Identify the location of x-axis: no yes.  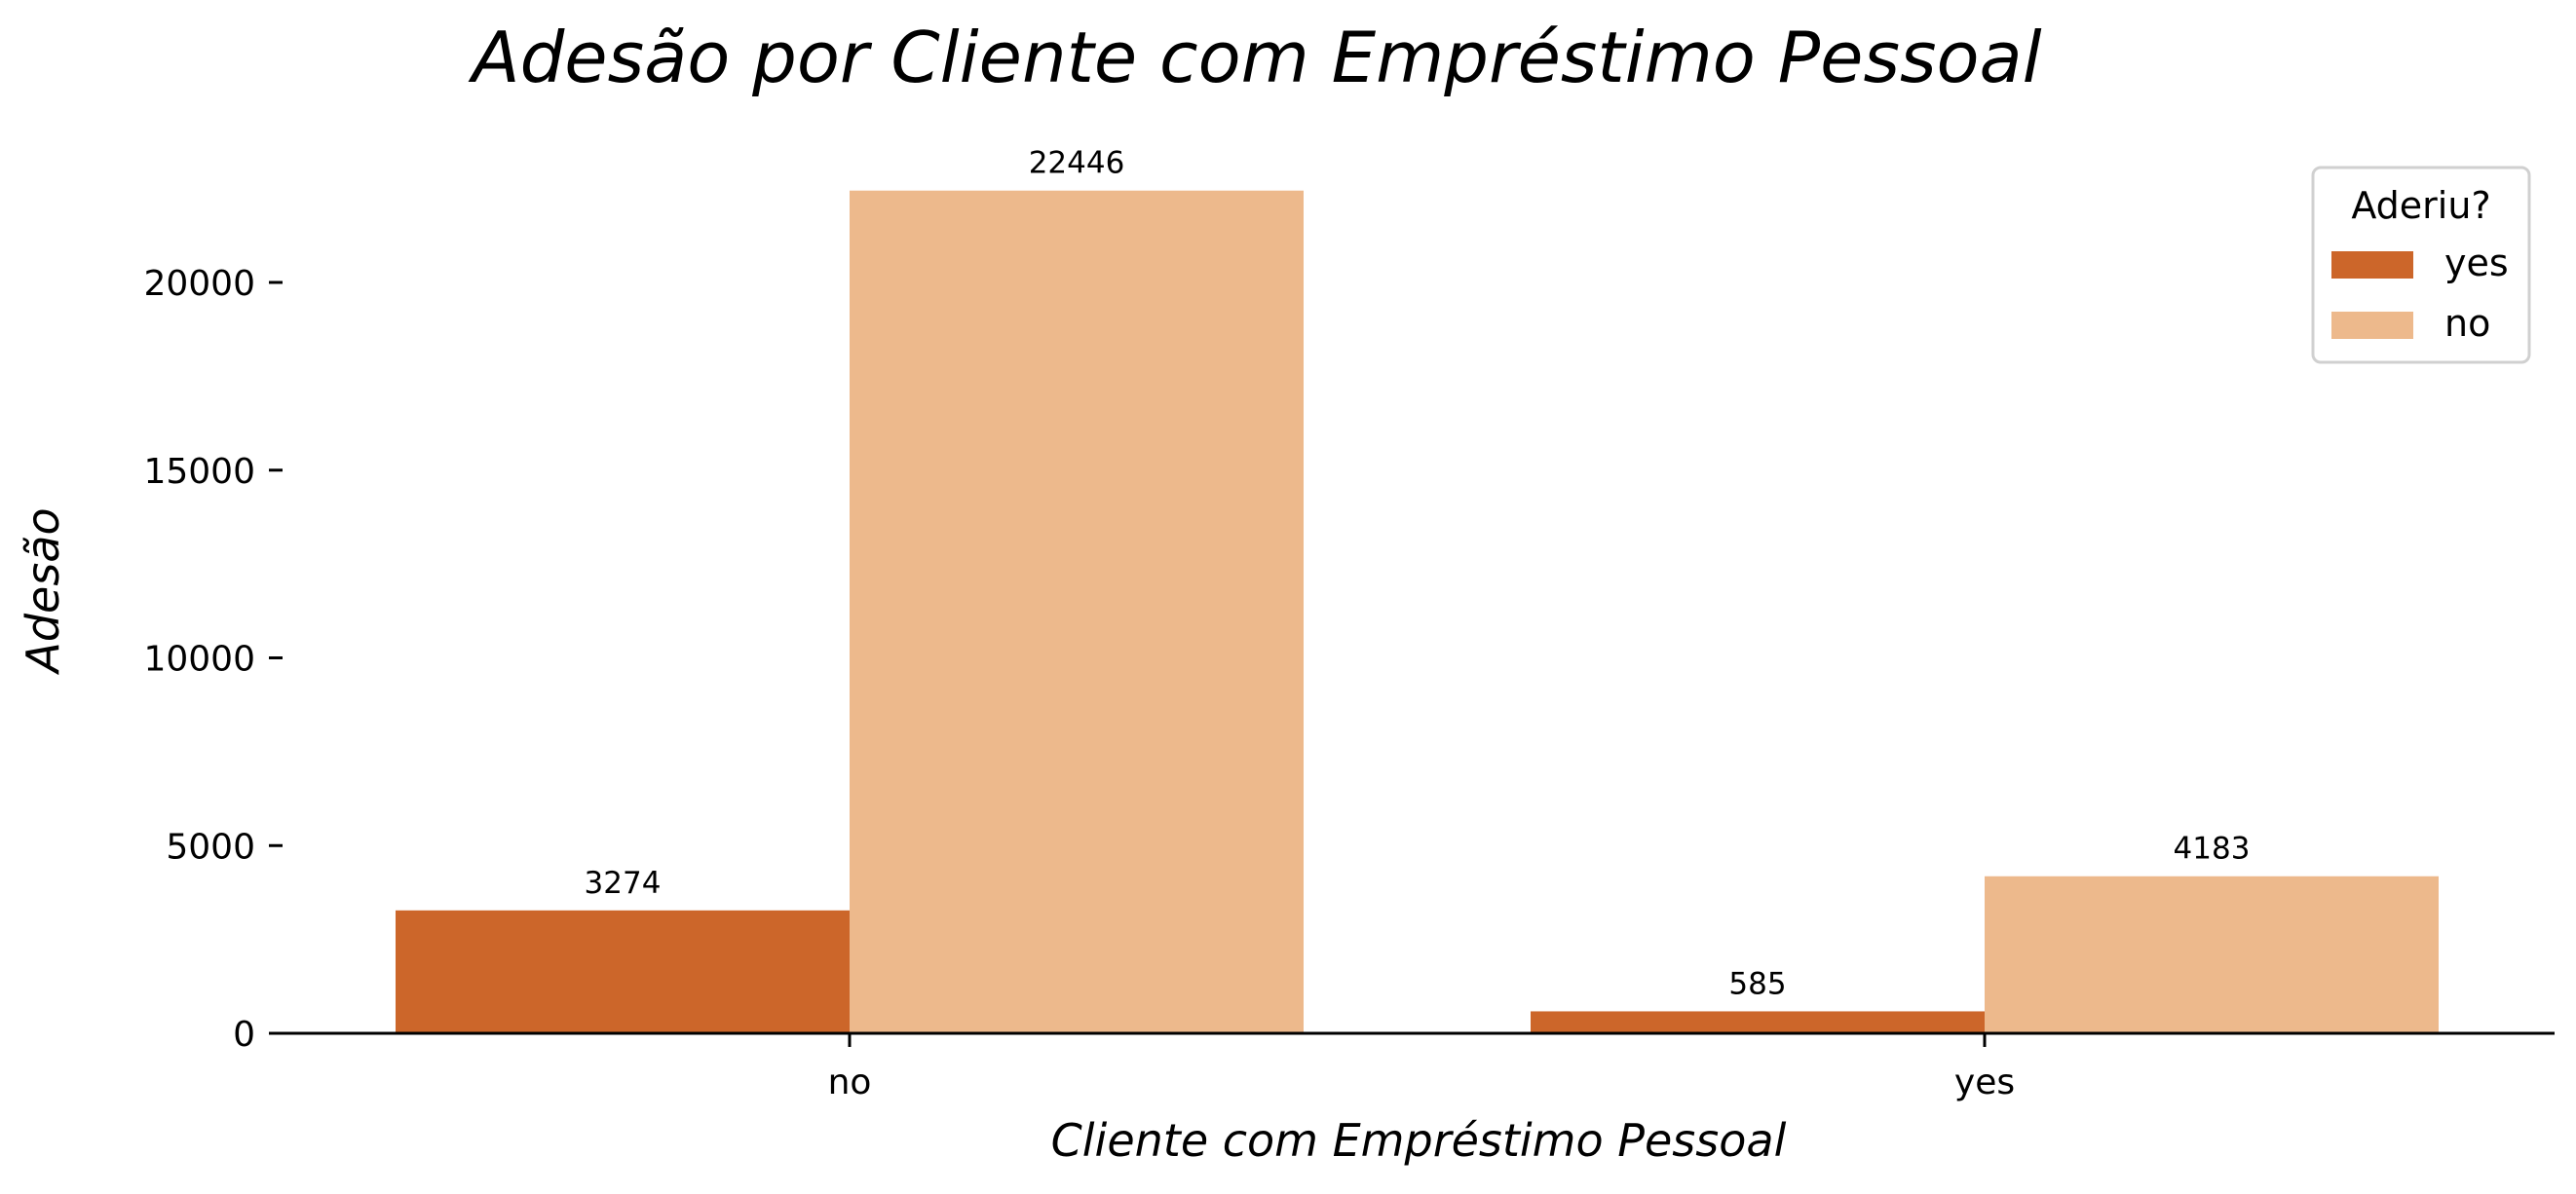
(1412, 1066).